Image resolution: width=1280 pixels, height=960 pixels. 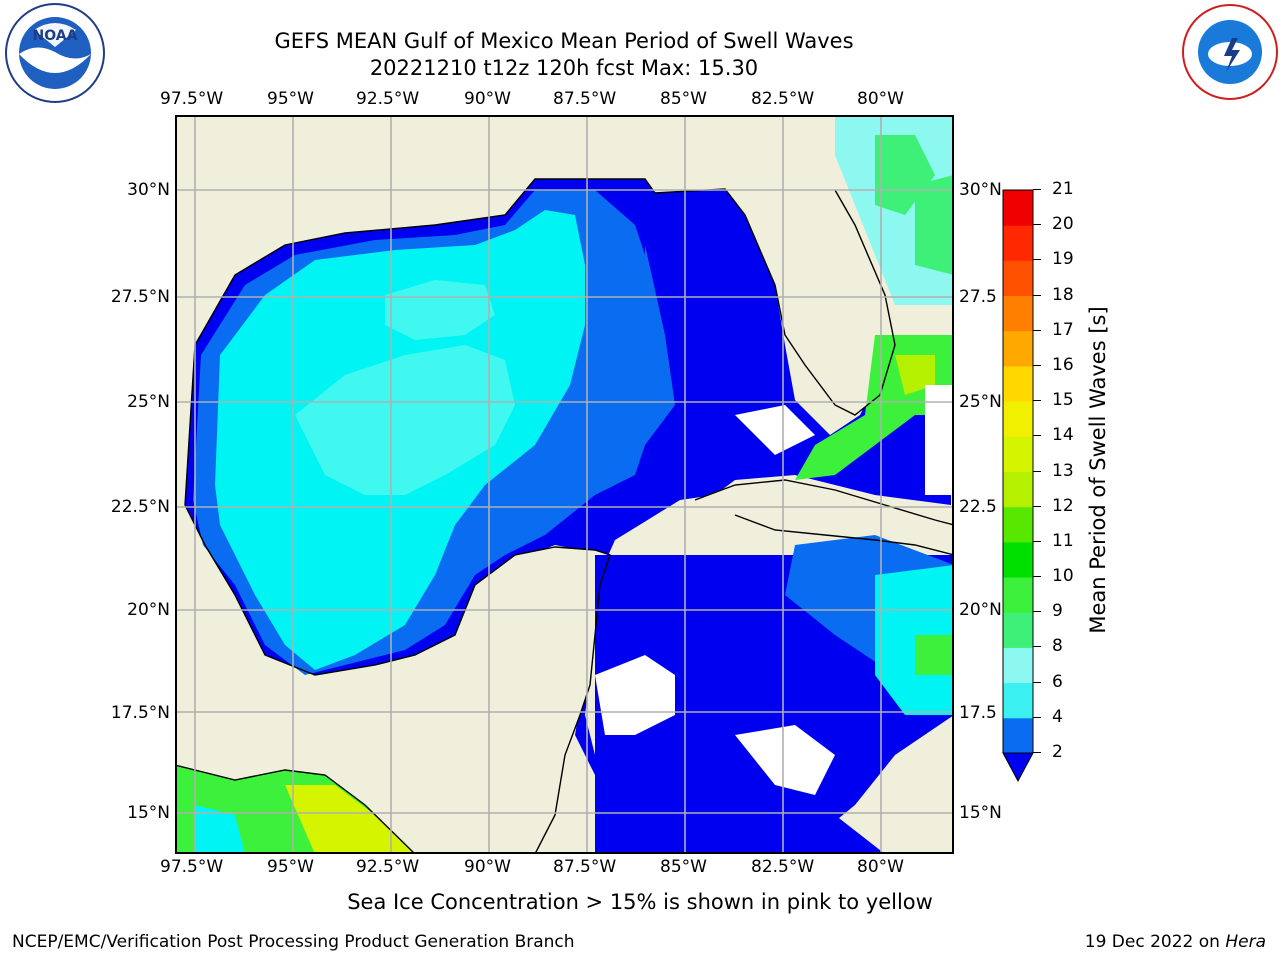 What do you see at coordinates (1063, 470) in the screenshot?
I see `colorbar-tick-label: 13` at bounding box center [1063, 470].